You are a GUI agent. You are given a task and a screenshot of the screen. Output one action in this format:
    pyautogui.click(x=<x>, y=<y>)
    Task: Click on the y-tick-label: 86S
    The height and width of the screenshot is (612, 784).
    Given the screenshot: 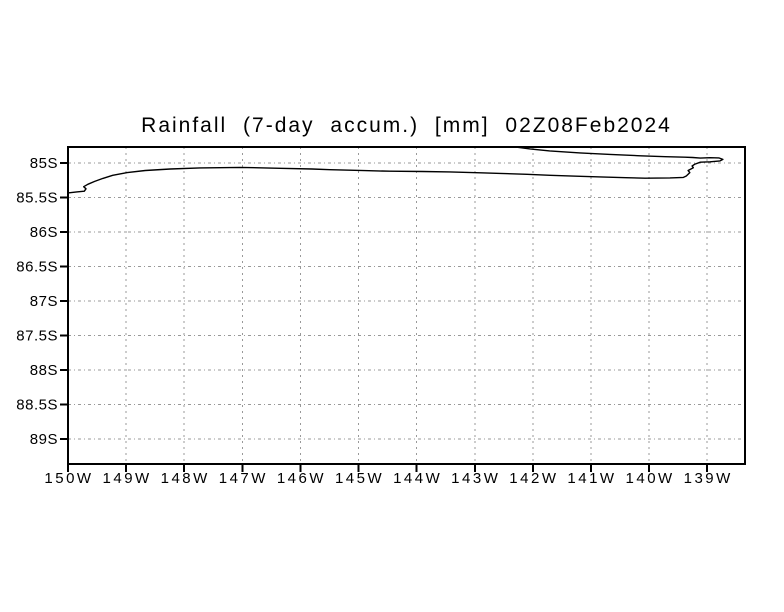 What is the action you would take?
    pyautogui.click(x=44, y=232)
    